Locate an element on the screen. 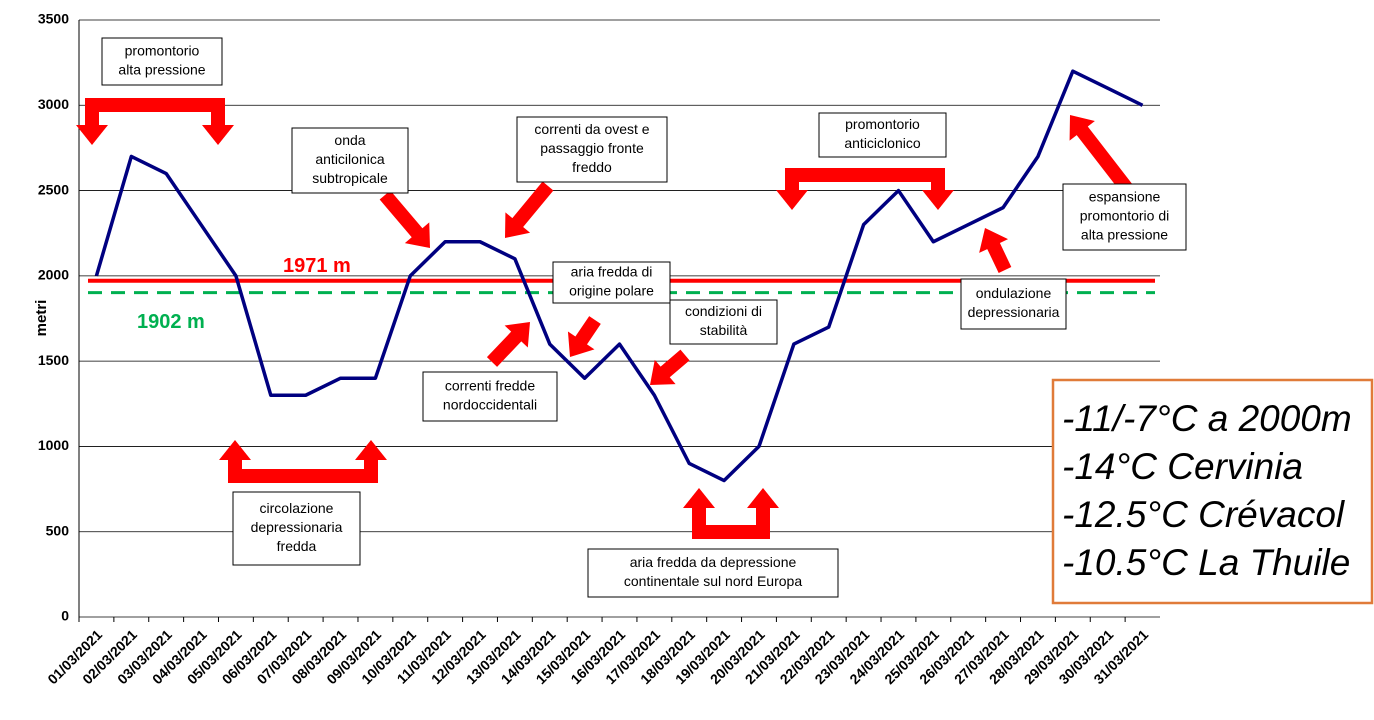 Image resolution: width=1374 pixels, height=720 pixels. annotation-text: correnti fredde is located at coordinates (490, 386).